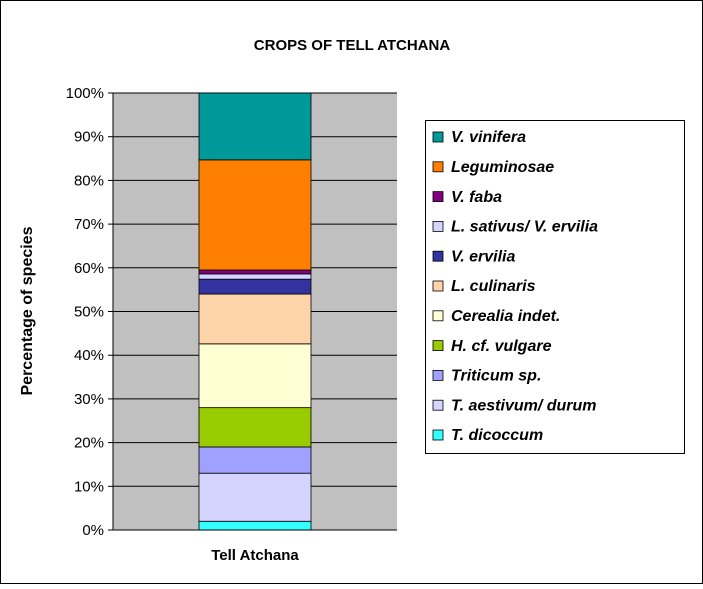  I want to click on legend-label: T. aestivum/ durum, so click(524, 405).